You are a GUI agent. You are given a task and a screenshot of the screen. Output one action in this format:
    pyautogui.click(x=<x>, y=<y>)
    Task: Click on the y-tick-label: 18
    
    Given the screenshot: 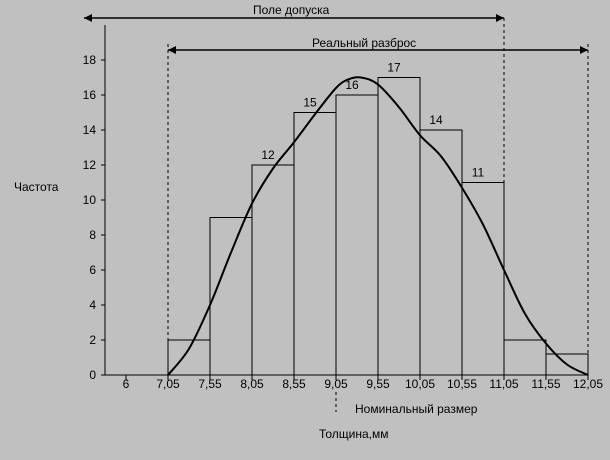 What is the action you would take?
    pyautogui.click(x=90, y=60)
    